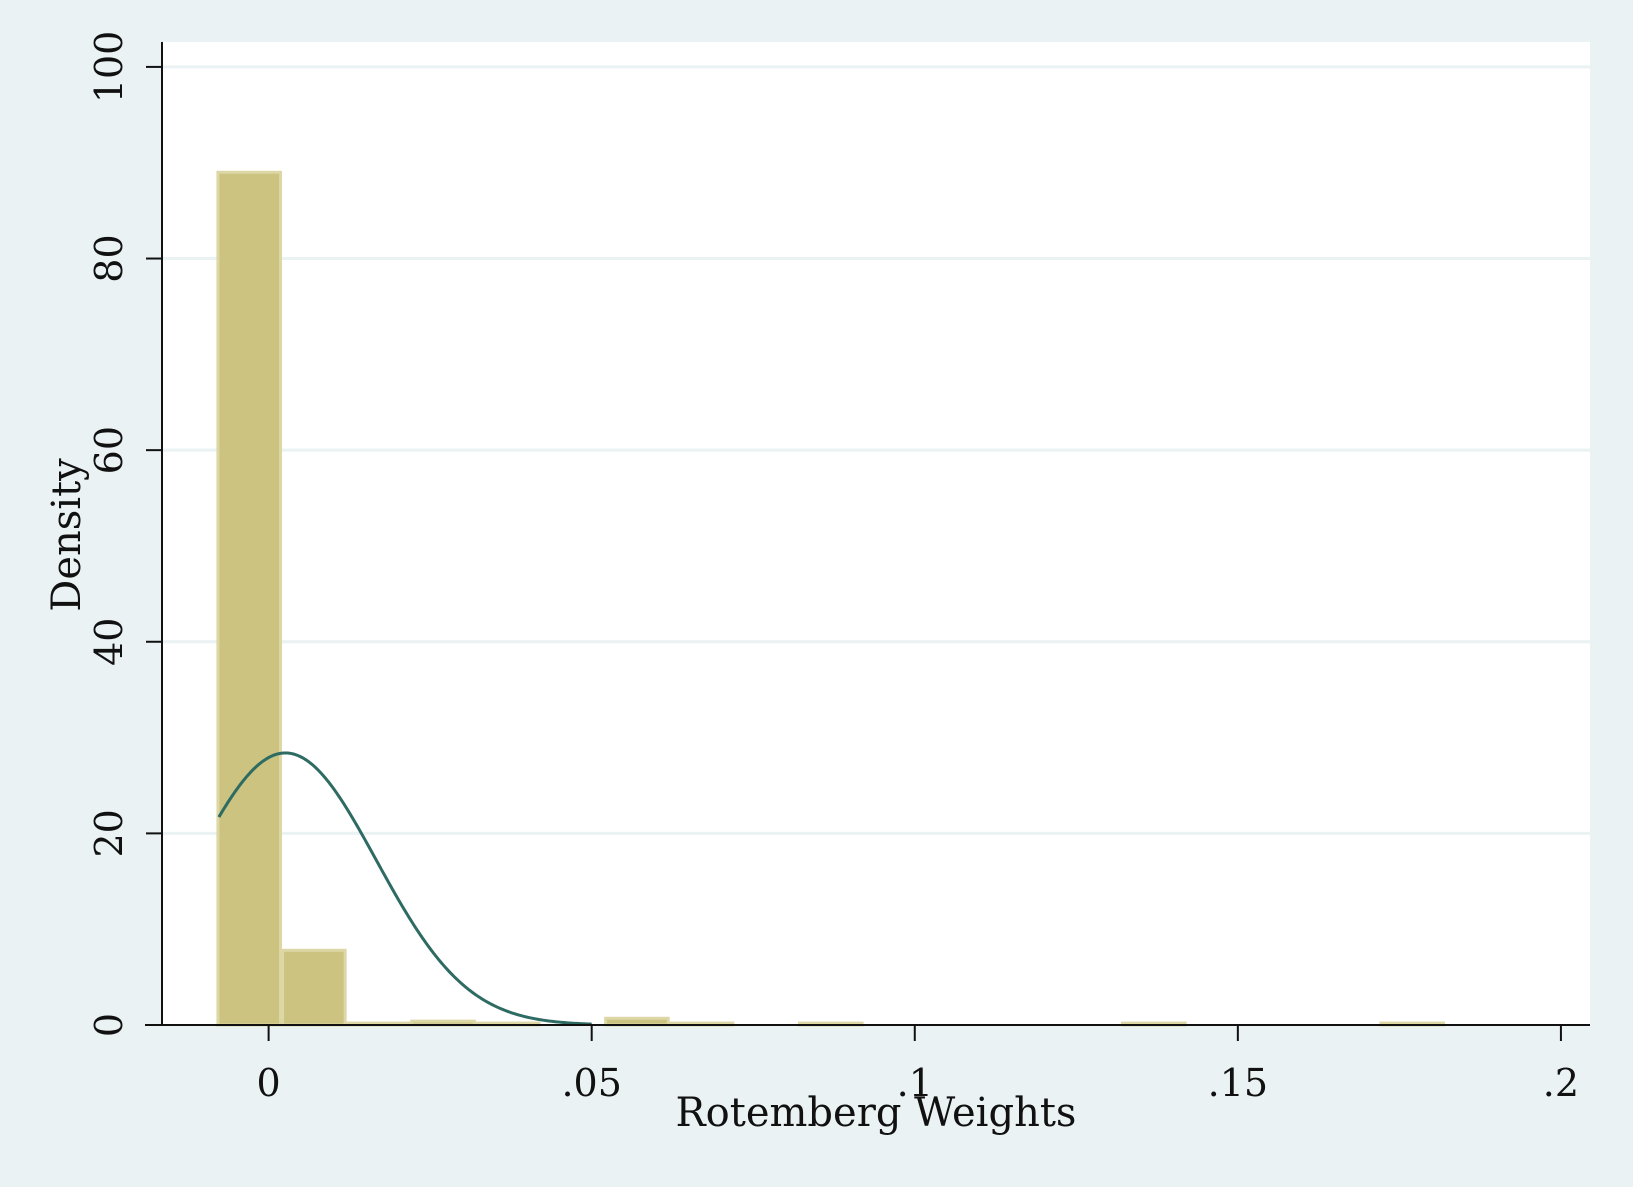 Image resolution: width=1633 pixels, height=1187 pixels. I want to click on x-tick-label: .05, so click(591, 1083).